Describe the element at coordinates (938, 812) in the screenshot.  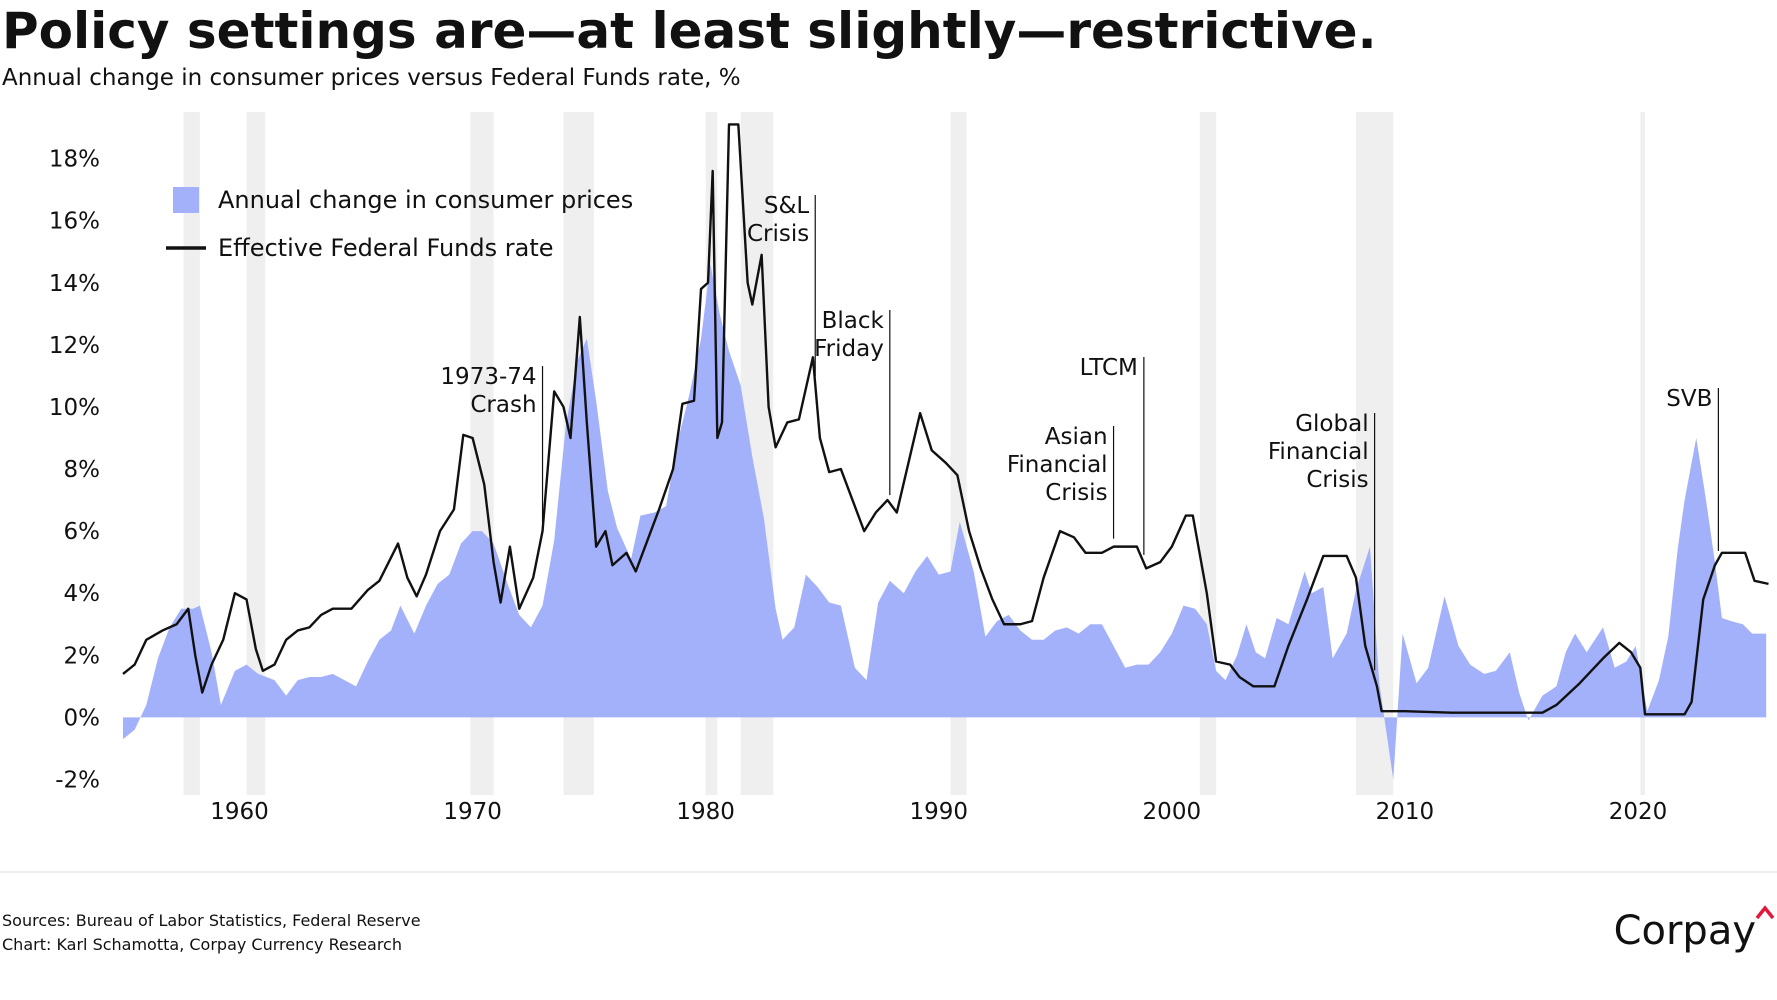
I see `x-tick-label: 1990` at that location.